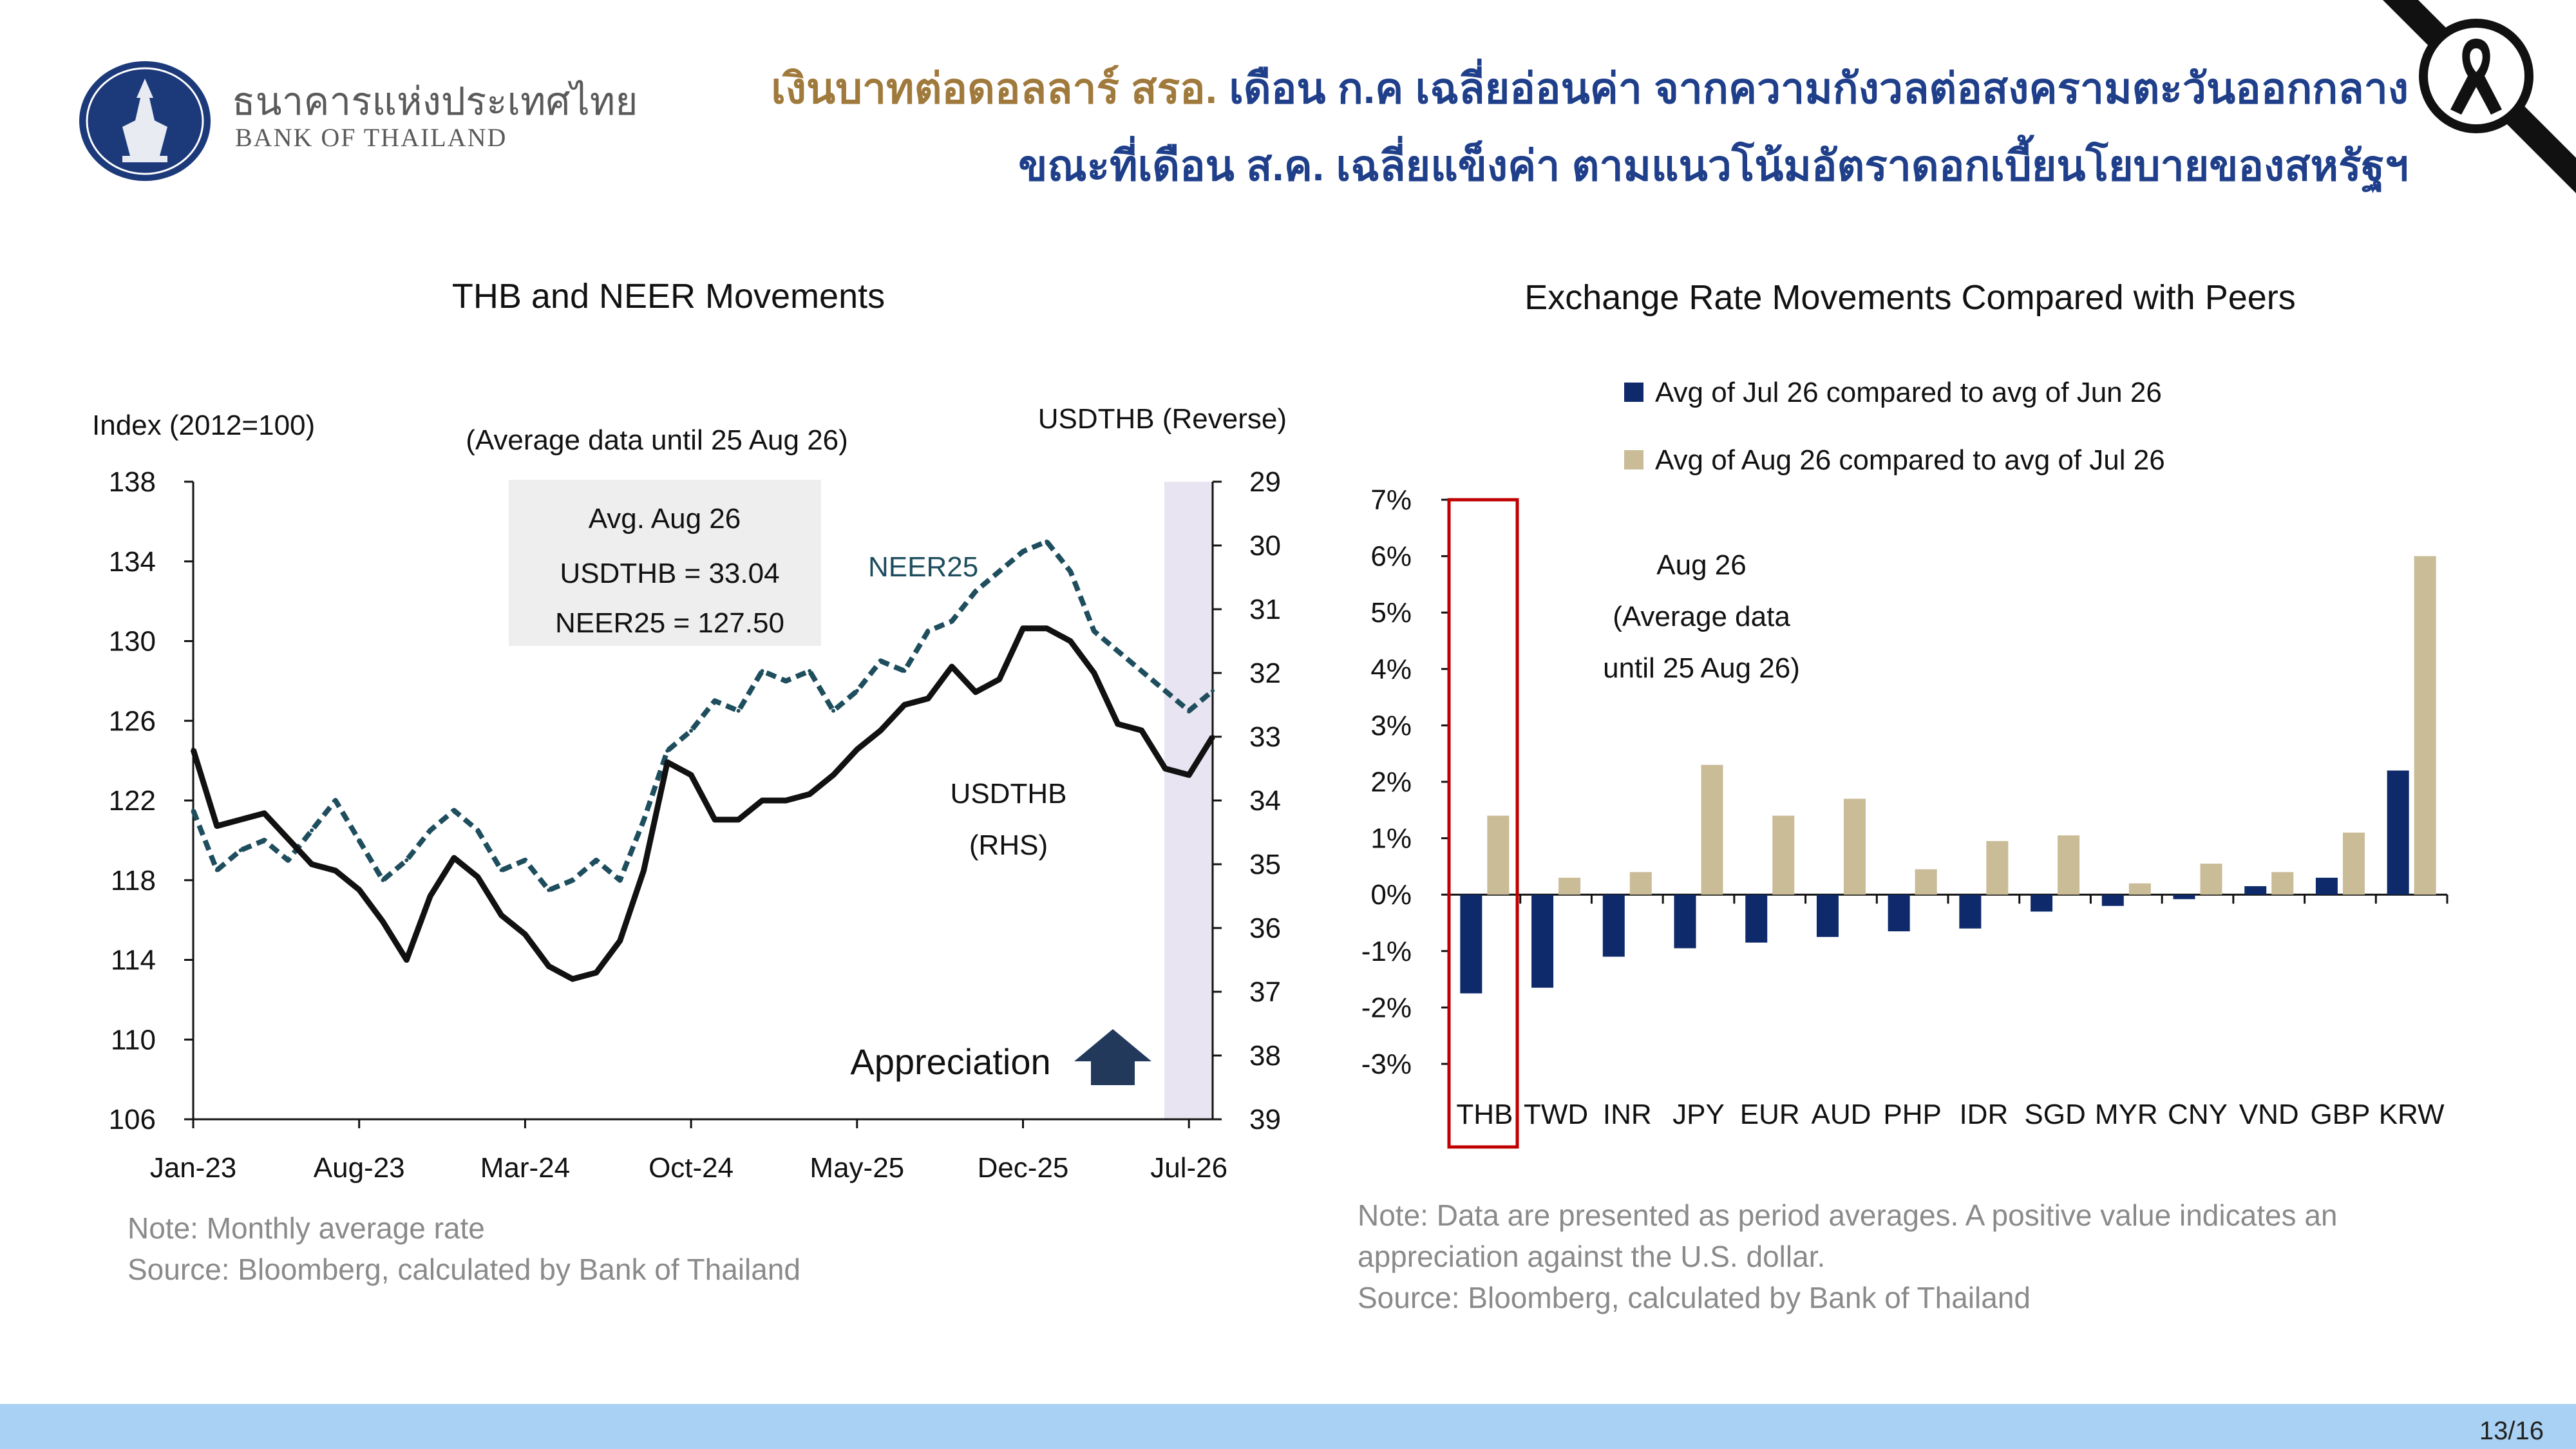 Image resolution: width=2576 pixels, height=1449 pixels. I want to click on legend-label-aug: Avg of Aug 26 compared to avg of Jul 26, so click(1910, 460).